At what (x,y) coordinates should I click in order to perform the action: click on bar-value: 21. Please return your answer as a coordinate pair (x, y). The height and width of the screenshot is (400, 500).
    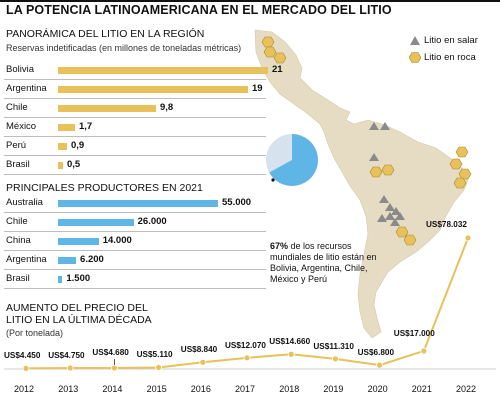
    Looking at the image, I should click on (277, 69).